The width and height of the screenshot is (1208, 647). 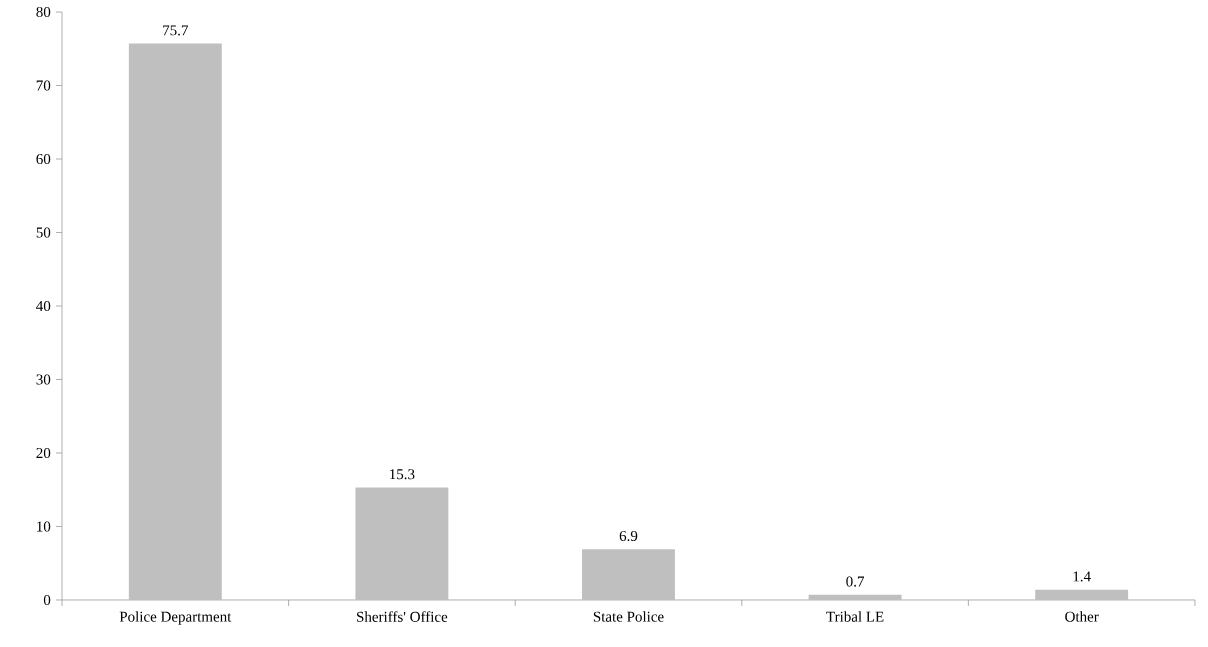 What do you see at coordinates (855, 581) in the screenshot?
I see `data-label: 0.7` at bounding box center [855, 581].